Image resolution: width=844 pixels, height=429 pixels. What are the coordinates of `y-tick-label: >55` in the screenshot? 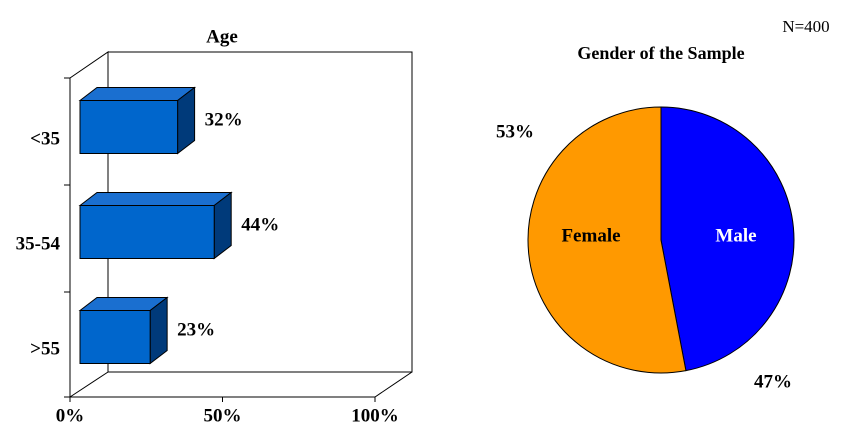 It's located at (45, 348).